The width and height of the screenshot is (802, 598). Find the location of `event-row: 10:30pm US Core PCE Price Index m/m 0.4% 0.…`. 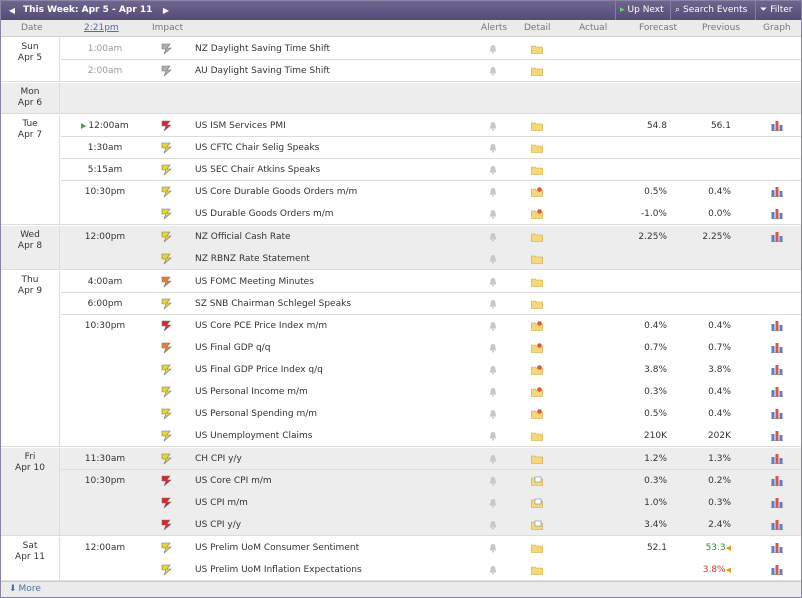

event-row: 10:30pm US Core PCE Price Index m/m 0.4% 0.… is located at coordinates (401, 326).